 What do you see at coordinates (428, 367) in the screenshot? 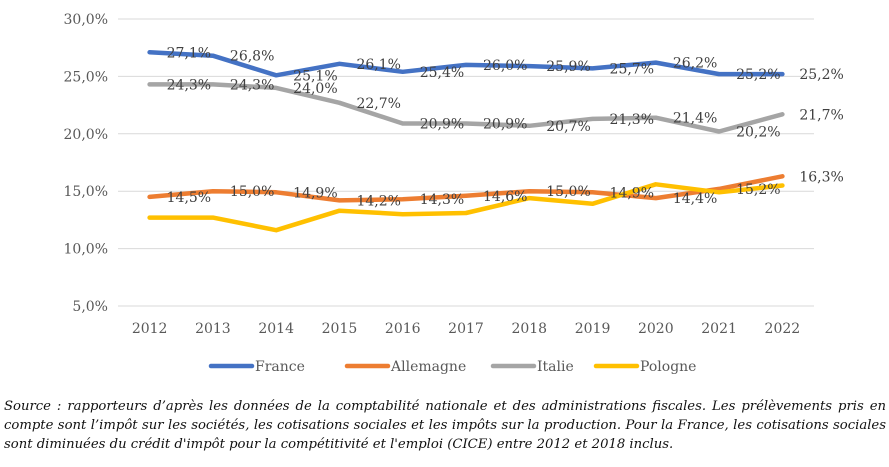
I see `legend-label: Allemagne` at bounding box center [428, 367].